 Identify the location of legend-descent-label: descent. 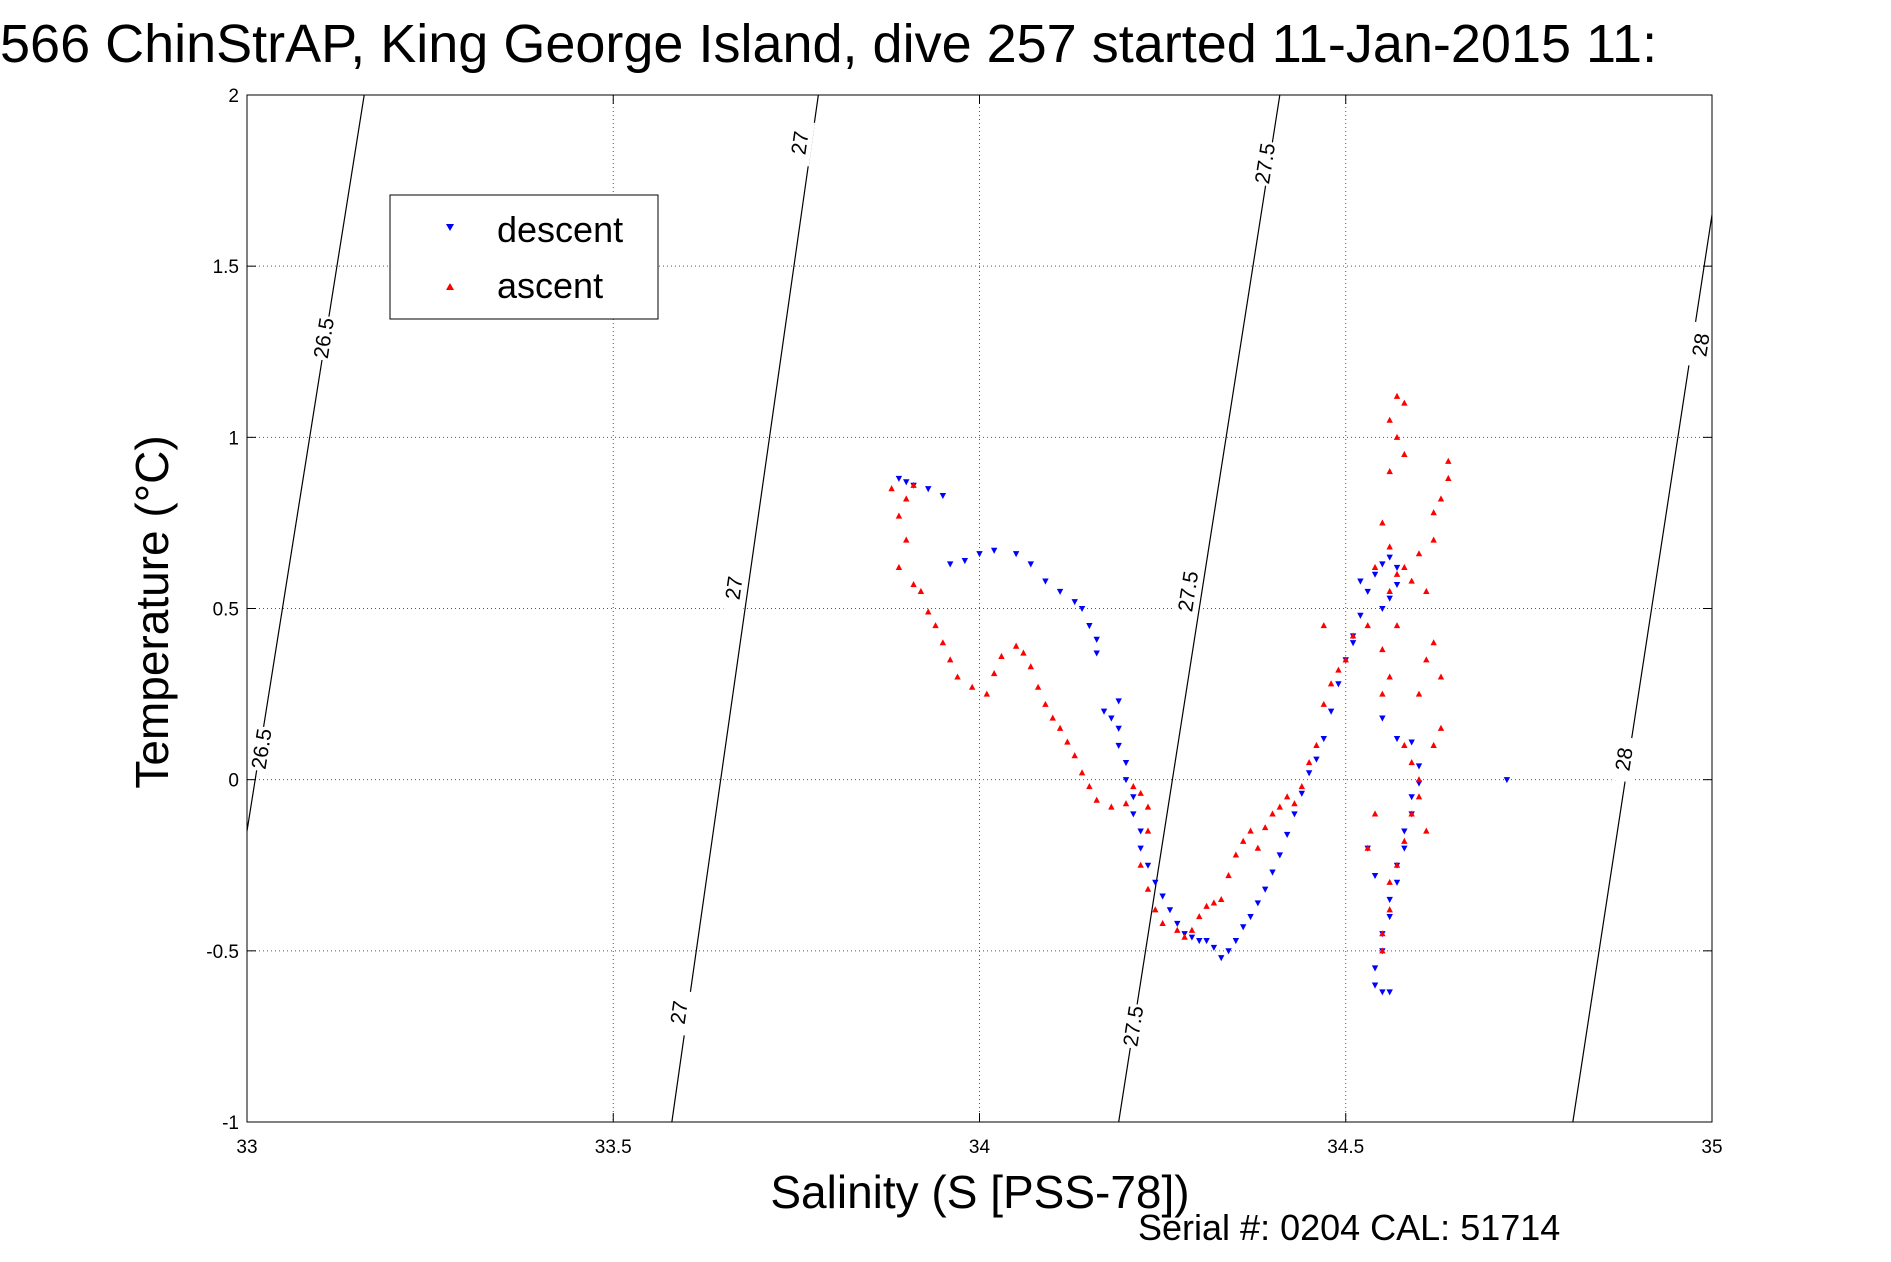
(560, 229).